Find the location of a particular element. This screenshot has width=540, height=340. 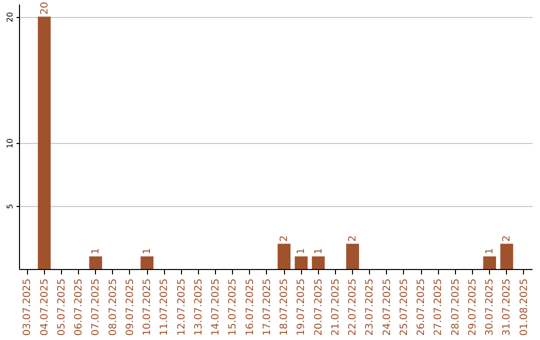

x-tick-label: 14.07.2025 is located at coordinates (216, 307).